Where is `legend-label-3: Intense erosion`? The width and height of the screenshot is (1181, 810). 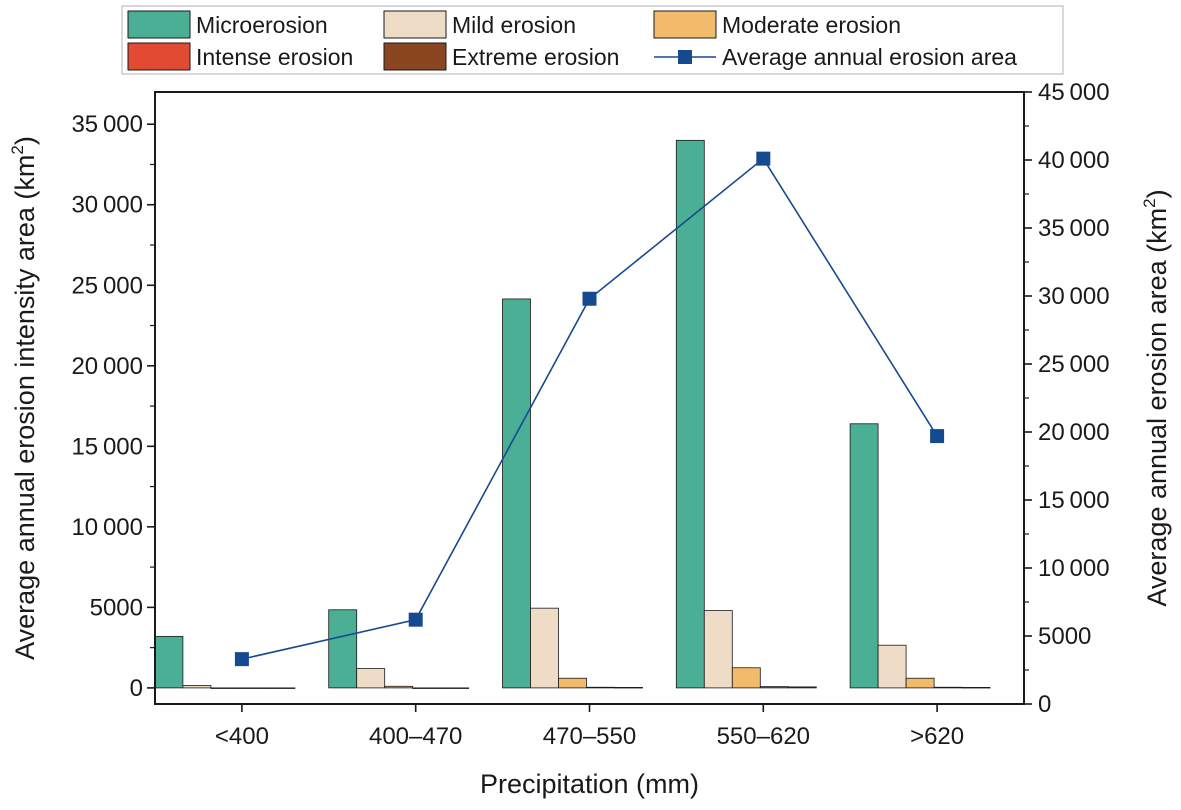 legend-label-3: Intense erosion is located at coordinates (274, 57).